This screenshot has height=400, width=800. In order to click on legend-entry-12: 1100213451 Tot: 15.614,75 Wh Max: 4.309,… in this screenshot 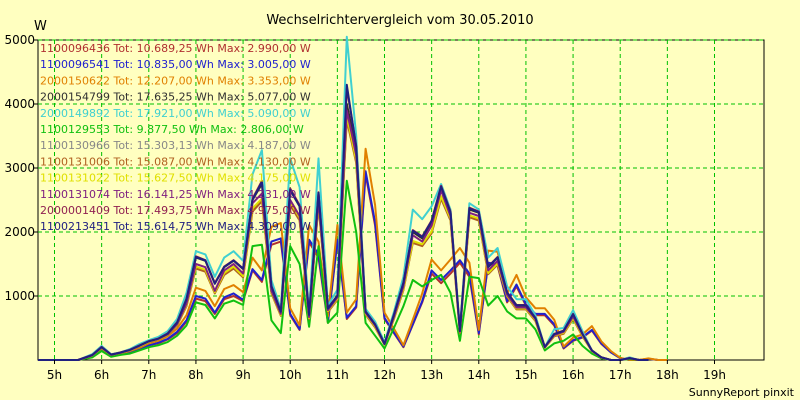, I will do `click(175, 226)`.